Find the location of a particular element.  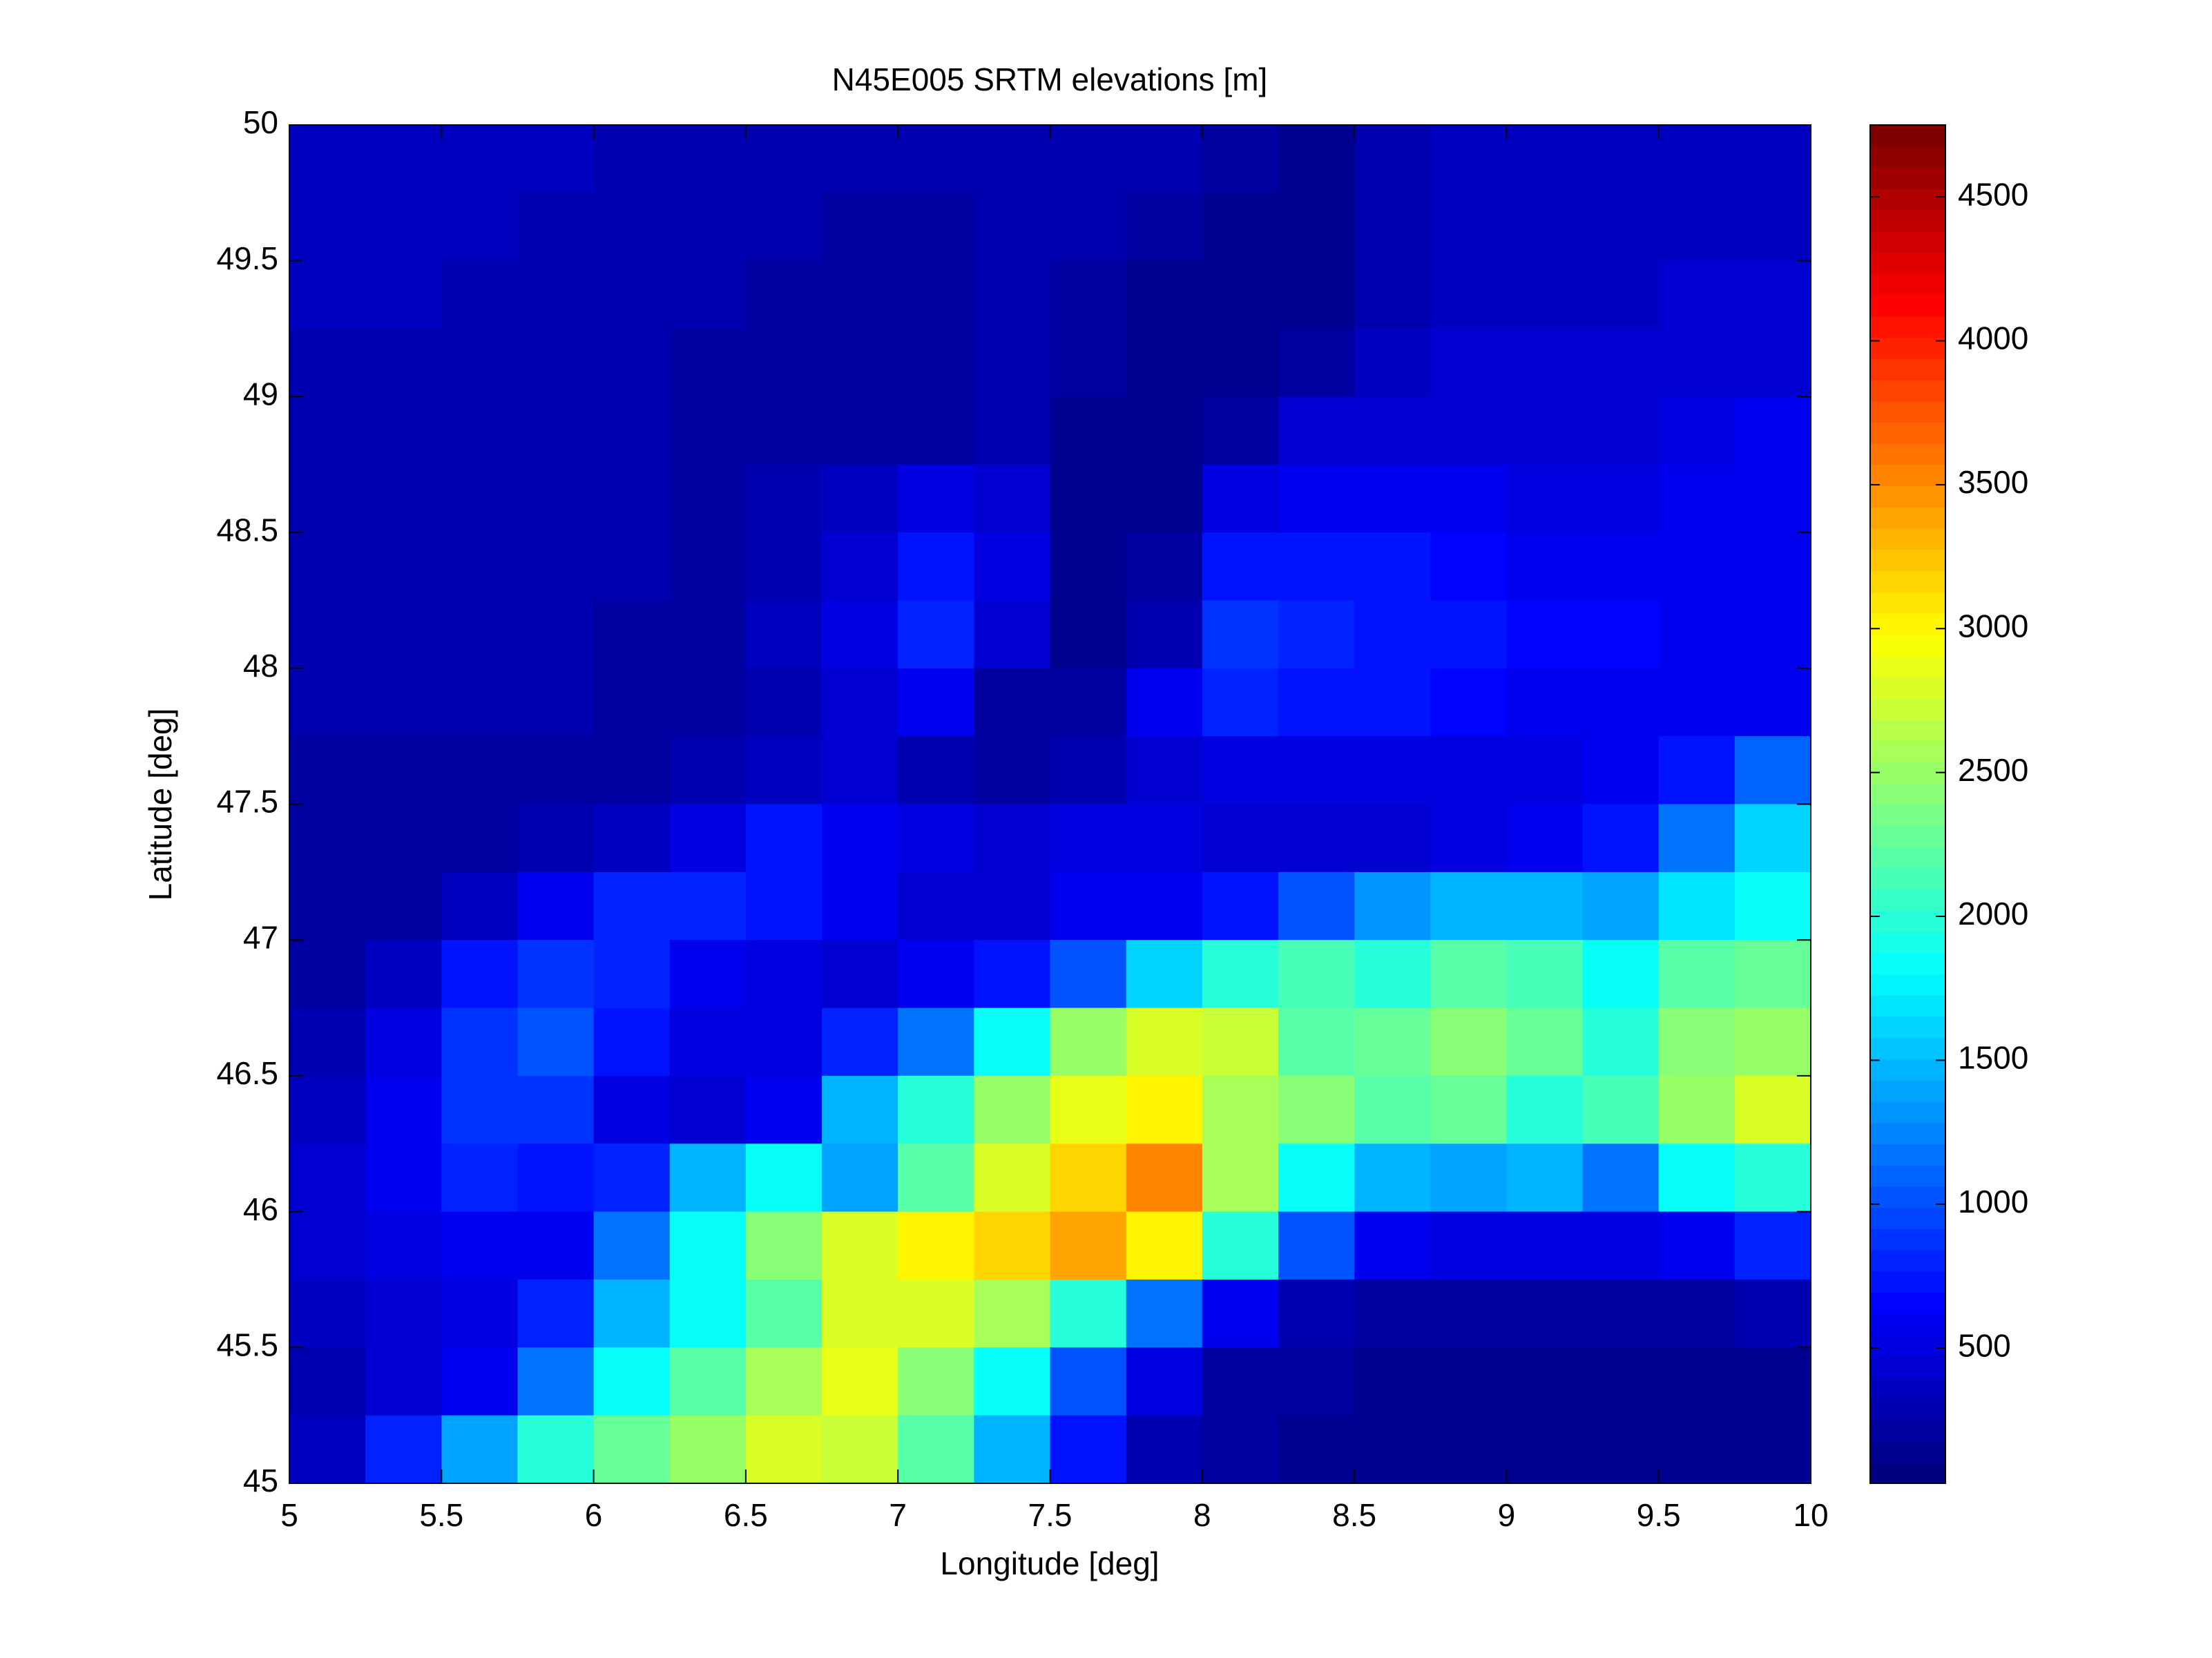

y-tick-label: 47 is located at coordinates (261, 937).